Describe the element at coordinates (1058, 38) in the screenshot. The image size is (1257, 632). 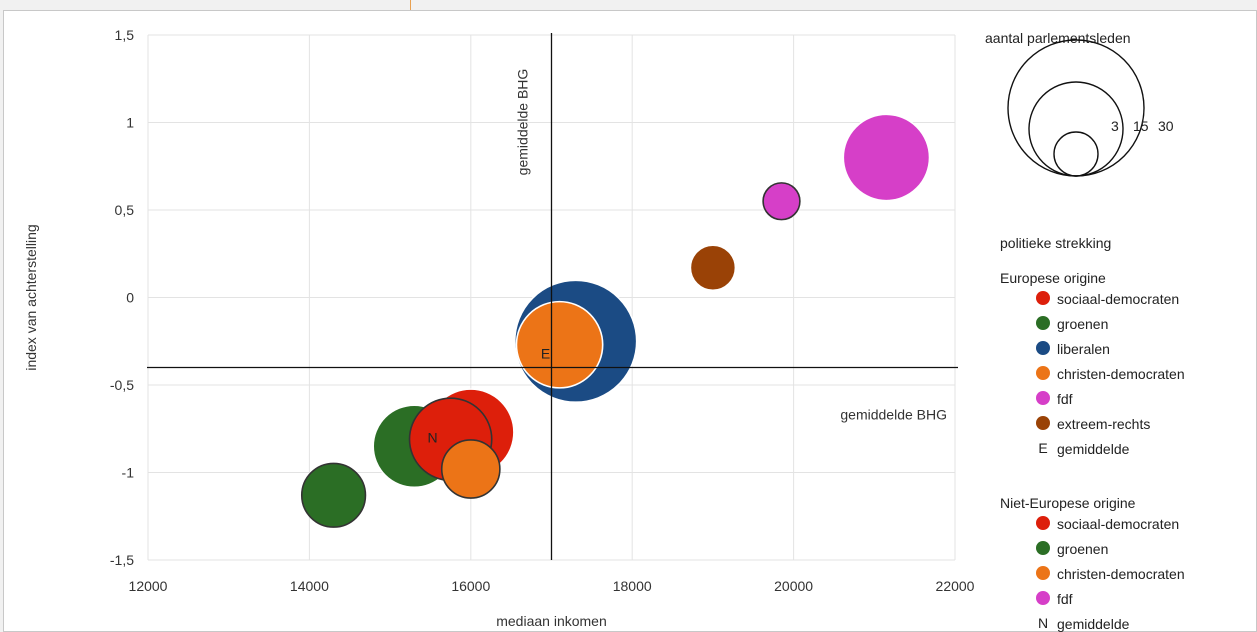
I see `size-legend-title: aantal parlementsleden` at that location.